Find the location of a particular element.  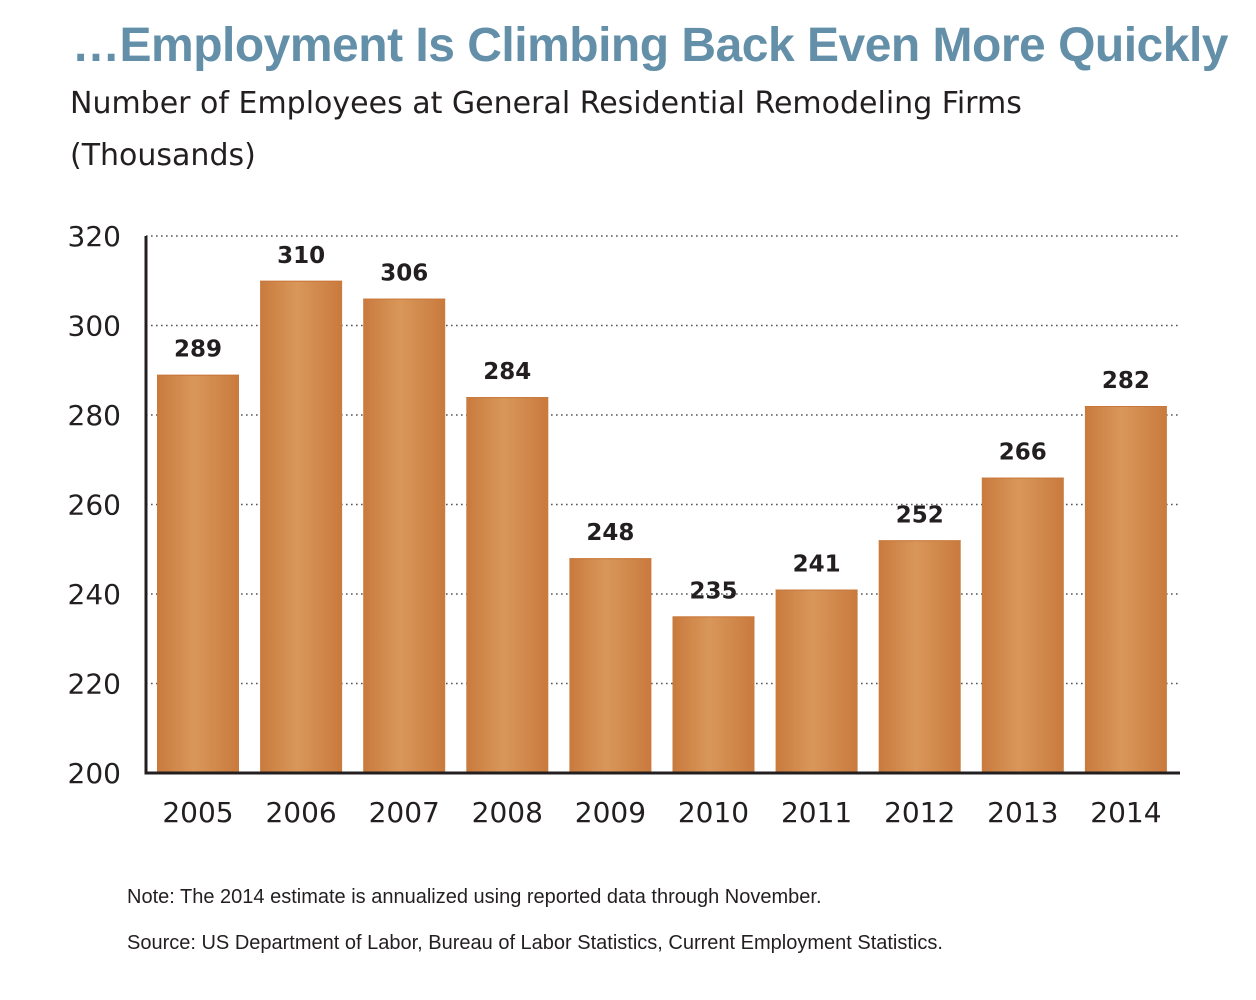

bar-value-label: 284 is located at coordinates (507, 372).